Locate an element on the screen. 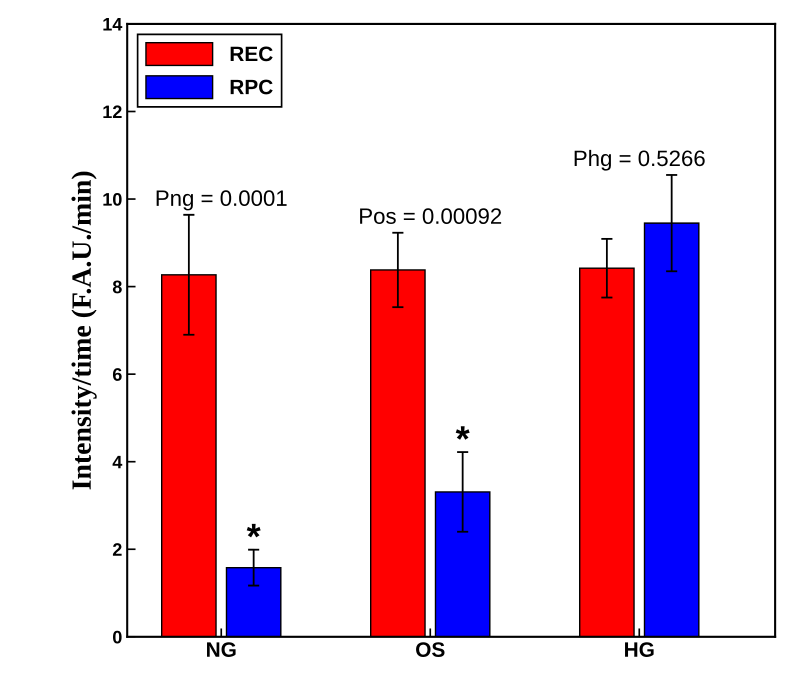  y-tick-label: 0 is located at coordinates (117, 637).